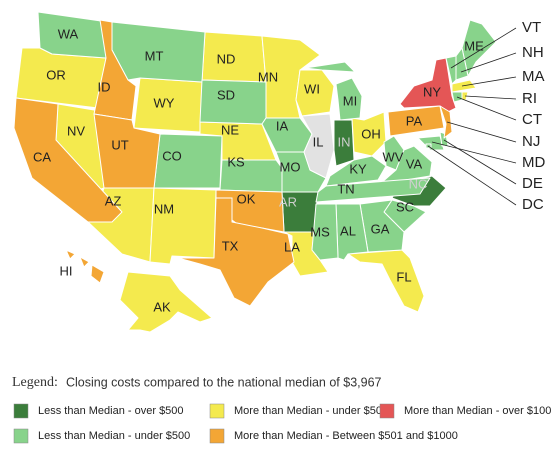  What do you see at coordinates (532, 183) in the screenshot?
I see `state-label: DE` at bounding box center [532, 183].